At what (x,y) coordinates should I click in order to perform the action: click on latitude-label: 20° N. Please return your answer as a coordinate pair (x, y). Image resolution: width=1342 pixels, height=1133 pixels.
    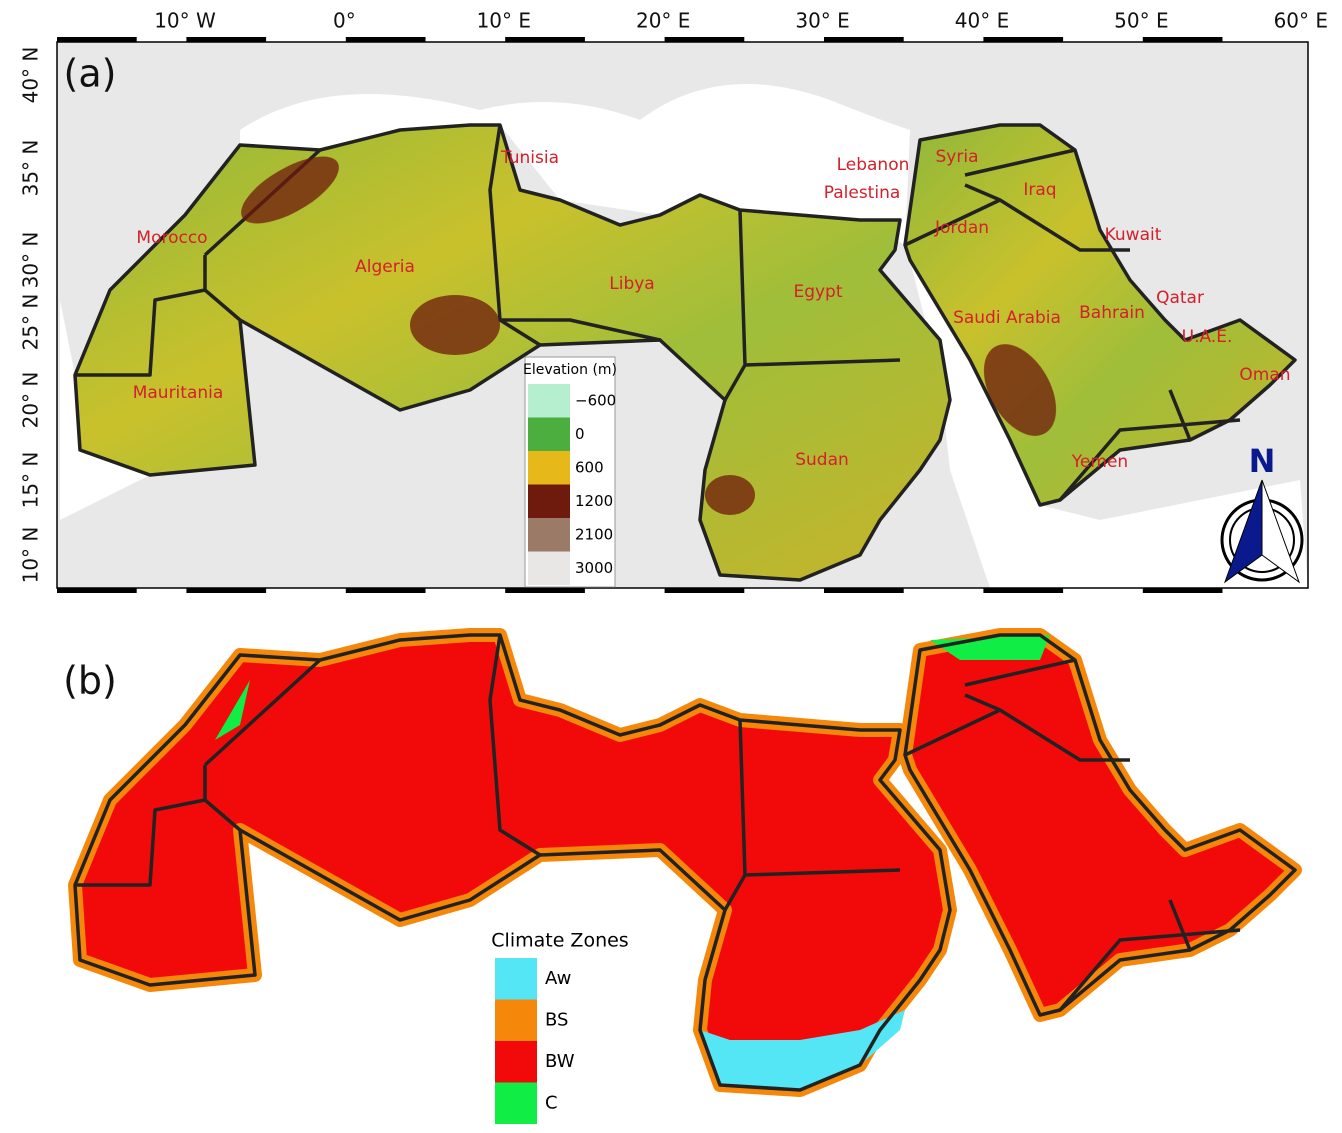
    Looking at the image, I should click on (31, 400).